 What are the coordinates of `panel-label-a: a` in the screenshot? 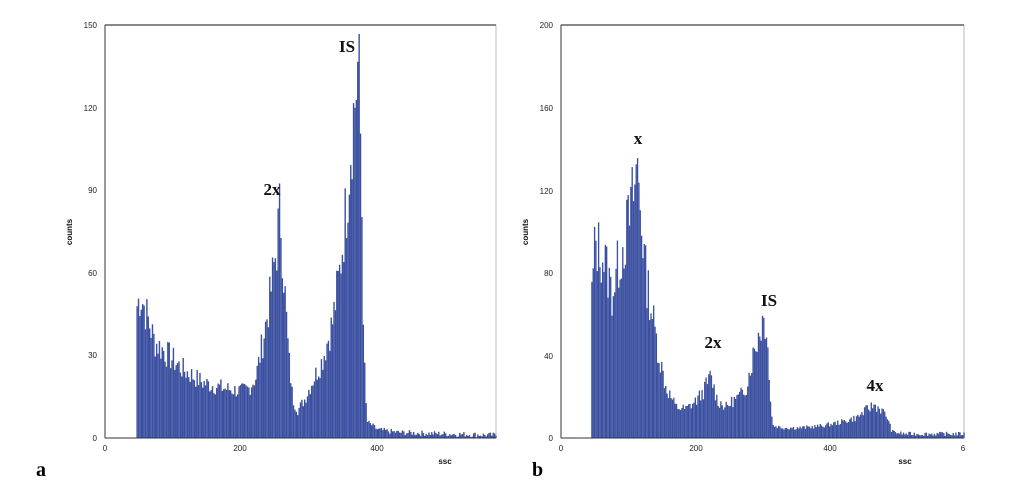 It's located at (41, 470).